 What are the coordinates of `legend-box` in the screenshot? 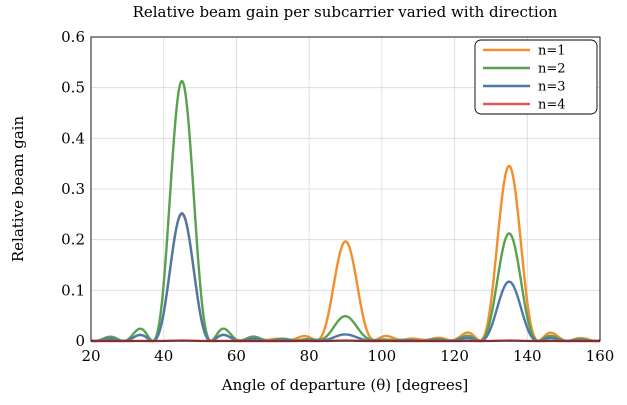 It's located at (536, 77).